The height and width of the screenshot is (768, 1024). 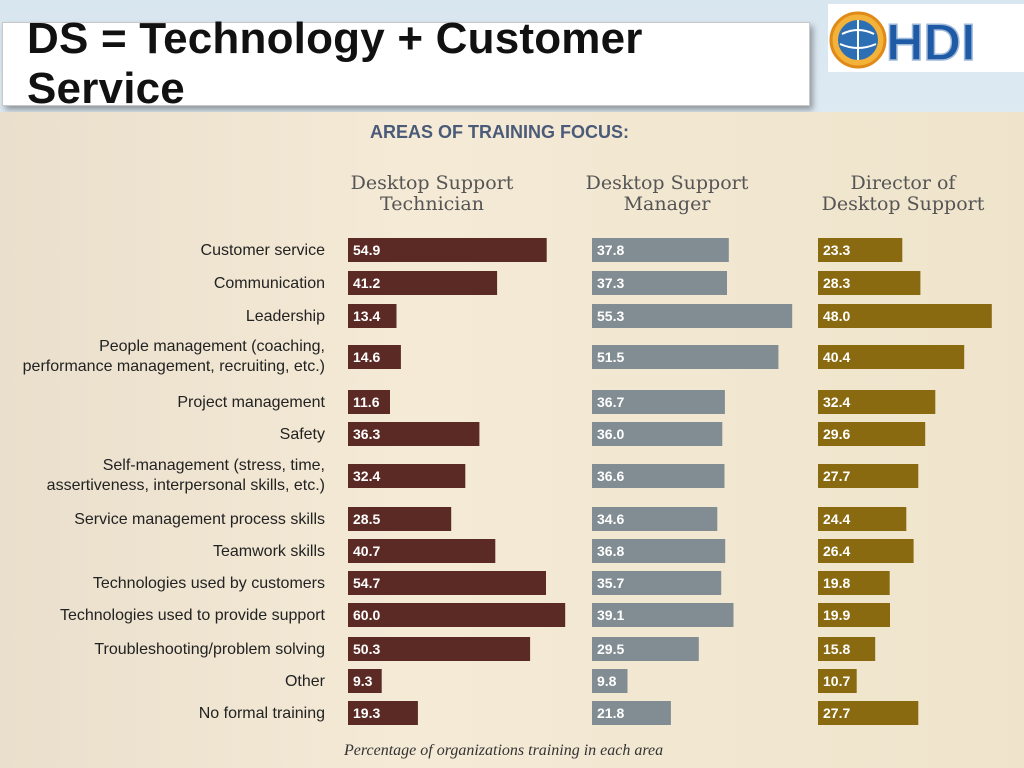 What do you see at coordinates (931, 43) in the screenshot?
I see `logo-text: HDI` at bounding box center [931, 43].